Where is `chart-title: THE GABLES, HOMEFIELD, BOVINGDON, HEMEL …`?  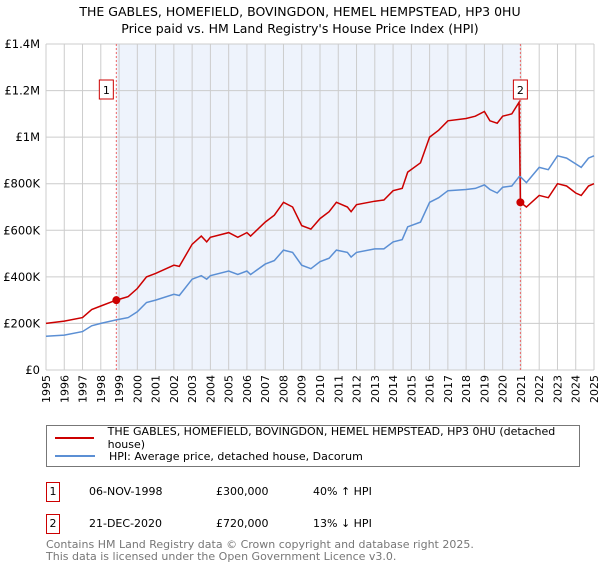 chart-title: THE GABLES, HOMEFIELD, BOVINGDON, HEMEL … is located at coordinates (300, 11).